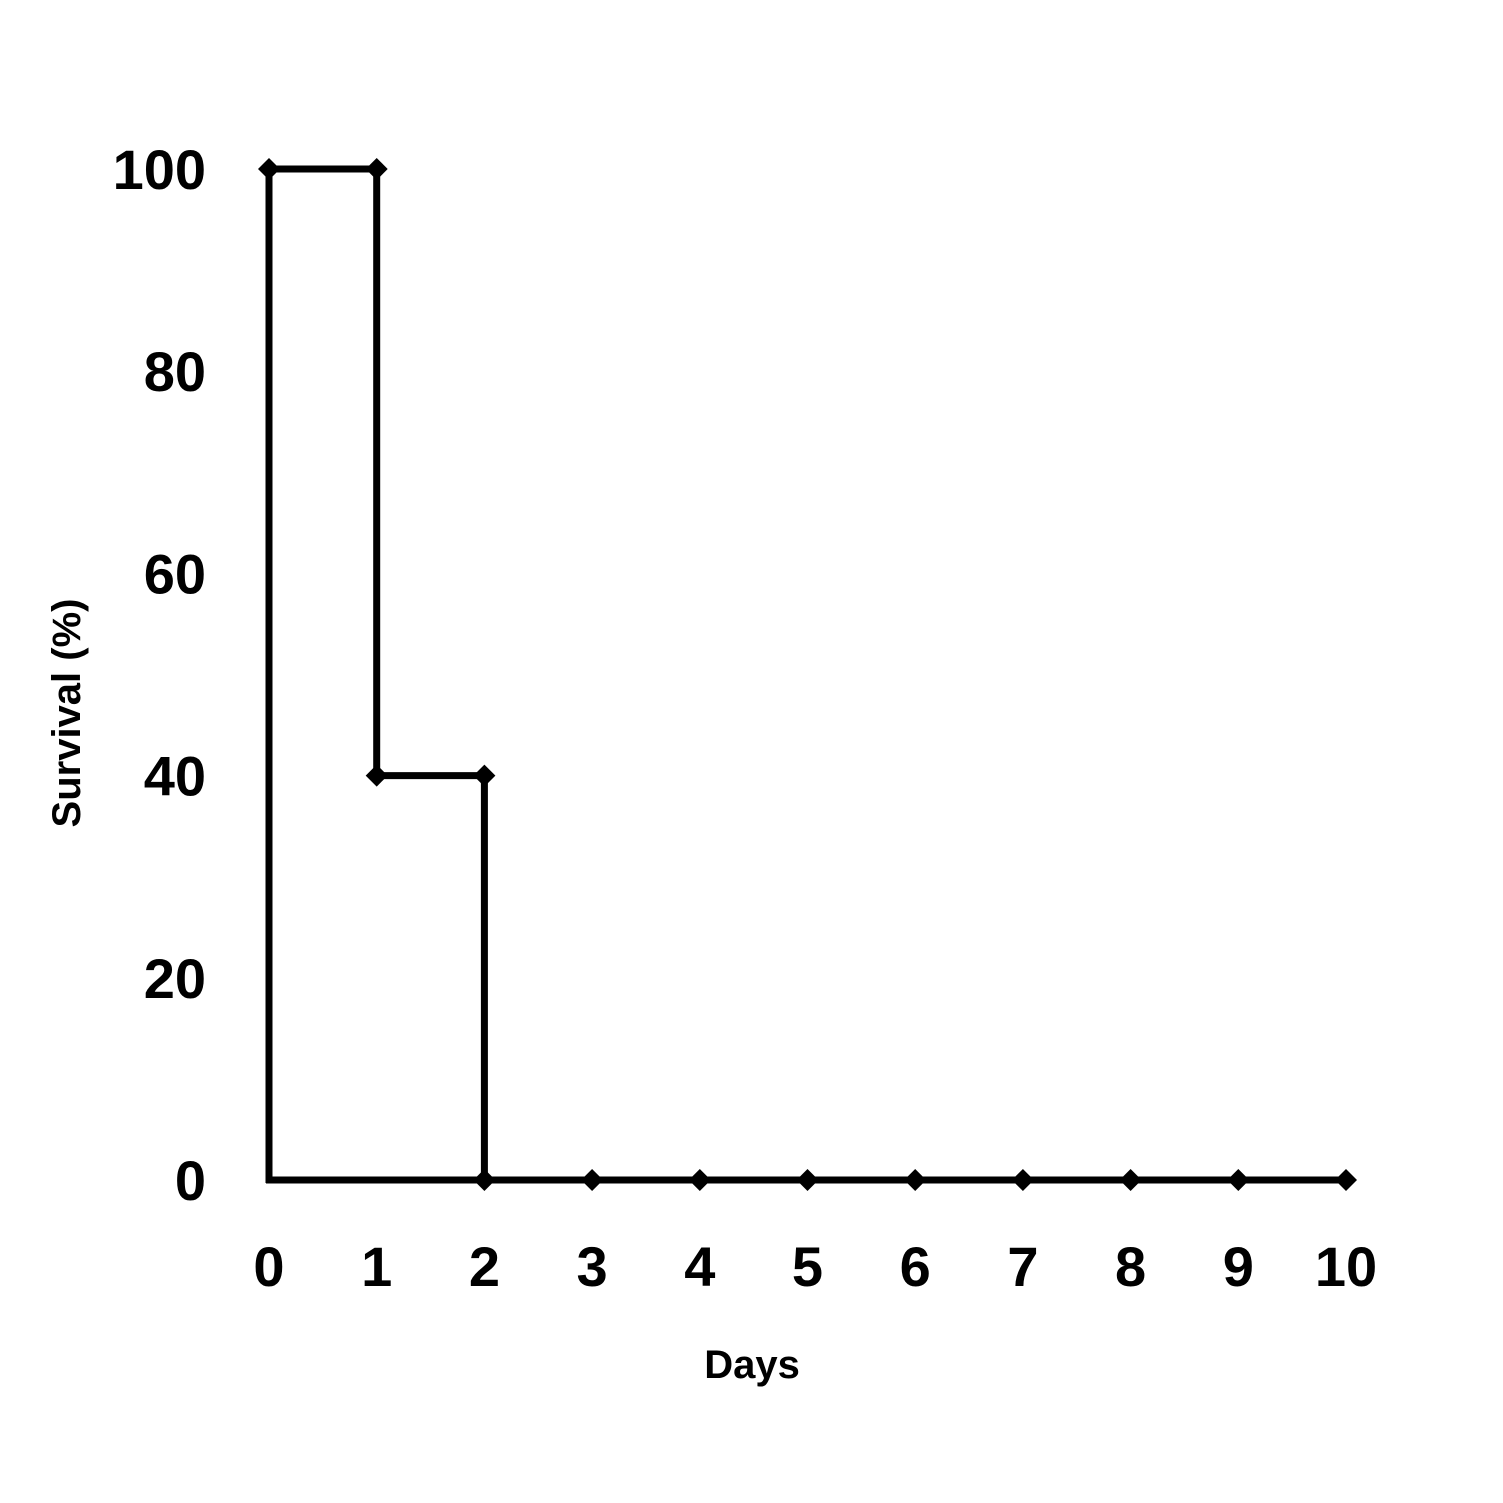 This screenshot has width=1503, height=1503. Describe the element at coordinates (268, 1266) in the screenshot. I see `x-tick-label: 0` at that location.